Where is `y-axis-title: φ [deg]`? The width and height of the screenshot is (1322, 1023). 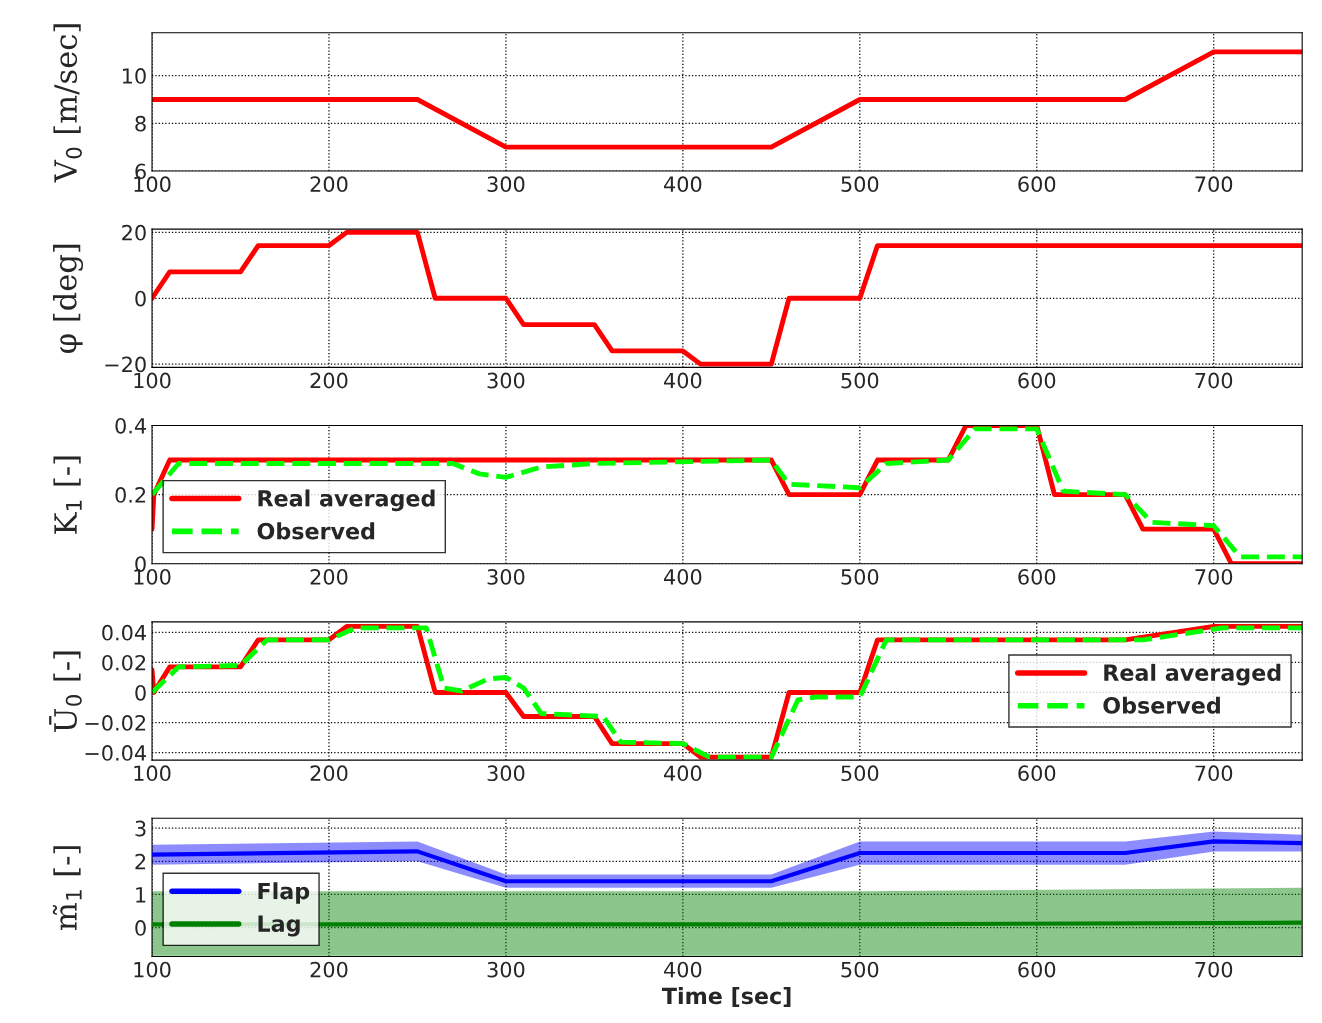 y-axis-title: φ [deg] is located at coordinates (68, 298).